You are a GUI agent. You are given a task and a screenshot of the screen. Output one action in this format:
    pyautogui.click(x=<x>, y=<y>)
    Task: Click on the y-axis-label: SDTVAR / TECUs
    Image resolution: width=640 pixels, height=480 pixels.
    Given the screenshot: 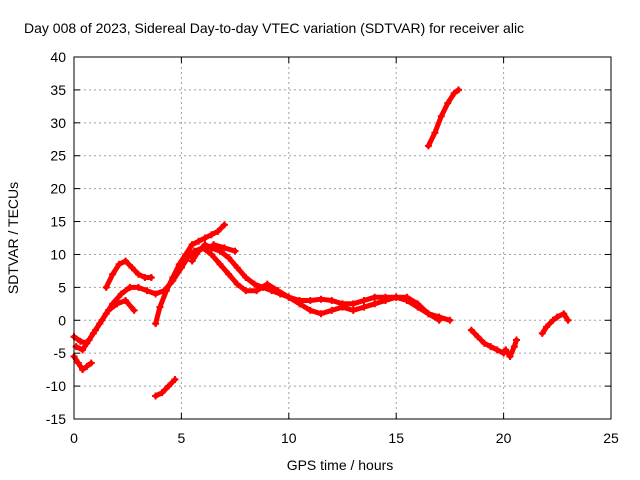 What is the action you would take?
    pyautogui.click(x=13, y=238)
    